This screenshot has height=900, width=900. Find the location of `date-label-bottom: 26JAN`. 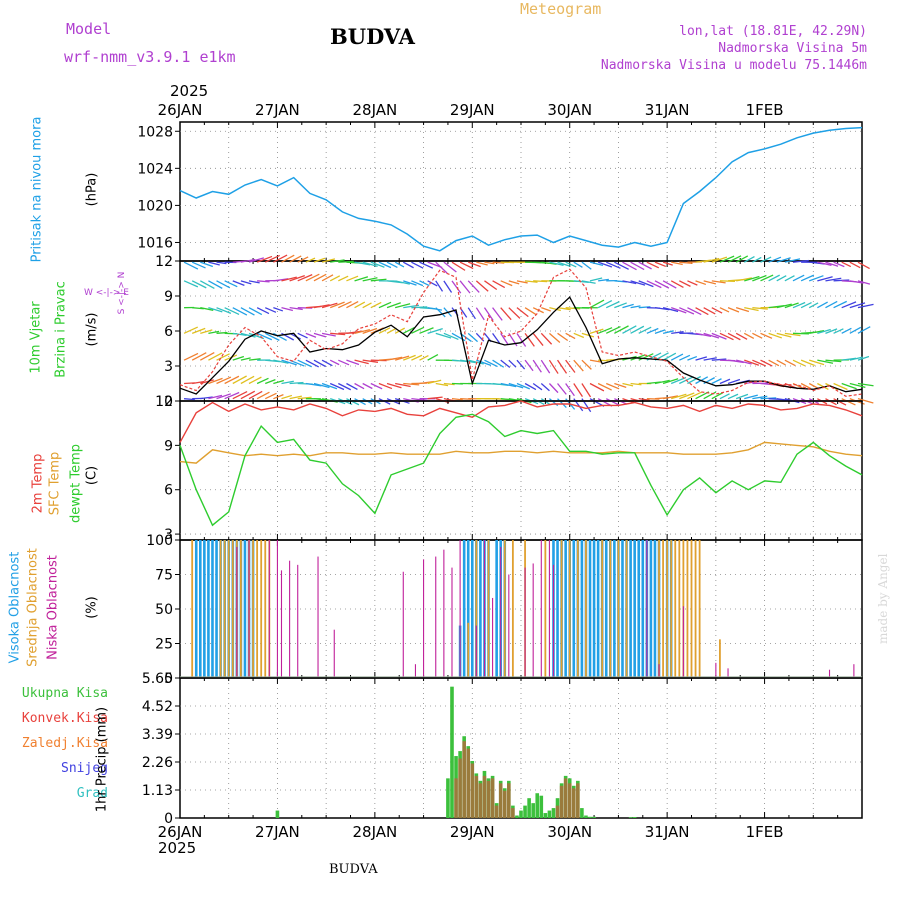

date-label-bottom: 26JAN is located at coordinates (180, 832).